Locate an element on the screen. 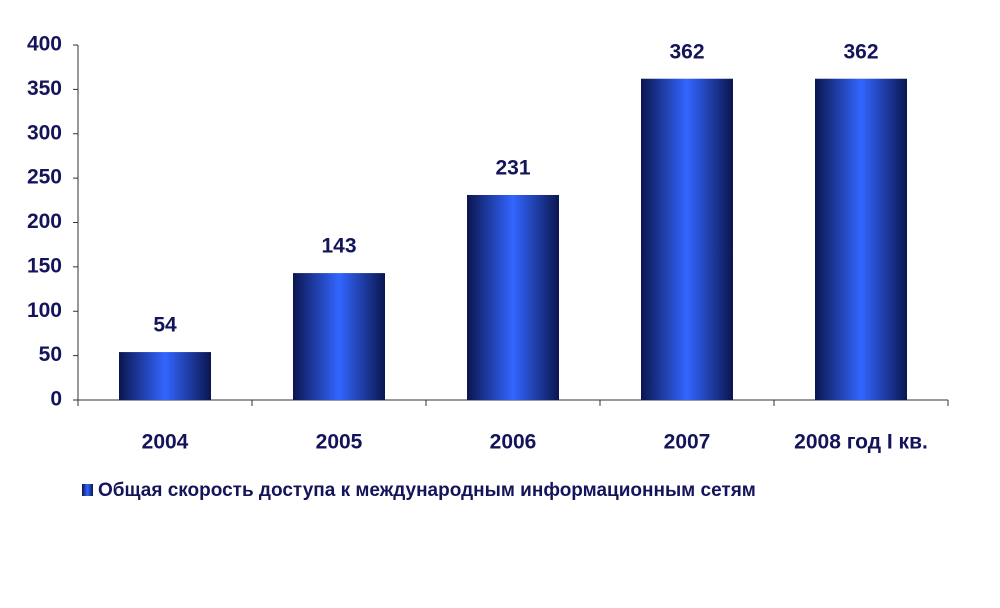 This screenshot has width=1000, height=608. data-label: 143 is located at coordinates (338, 246).